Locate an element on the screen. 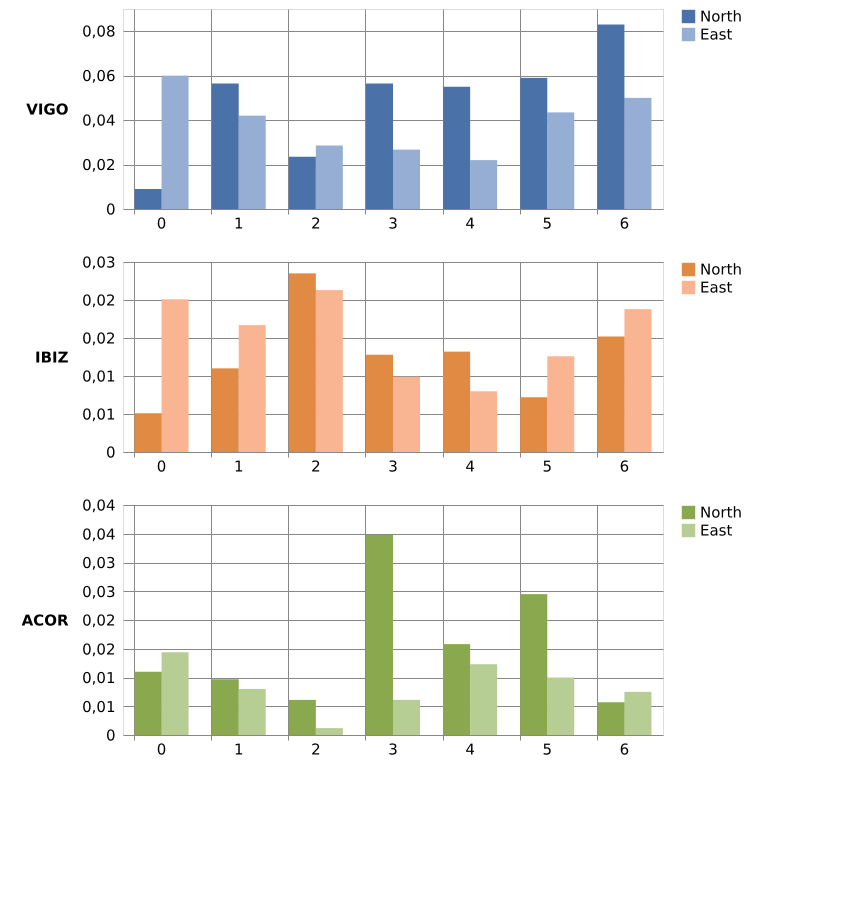 The image size is (848, 900). y-axis-title: ACOR is located at coordinates (45, 621).